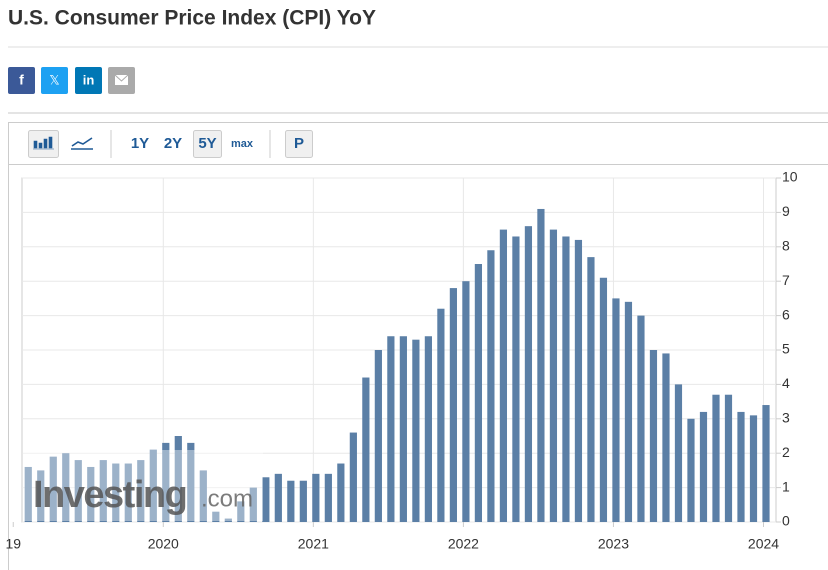 The image size is (828, 570). Describe the element at coordinates (786, 349) in the screenshot. I see `y-tick-label: 5` at that location.